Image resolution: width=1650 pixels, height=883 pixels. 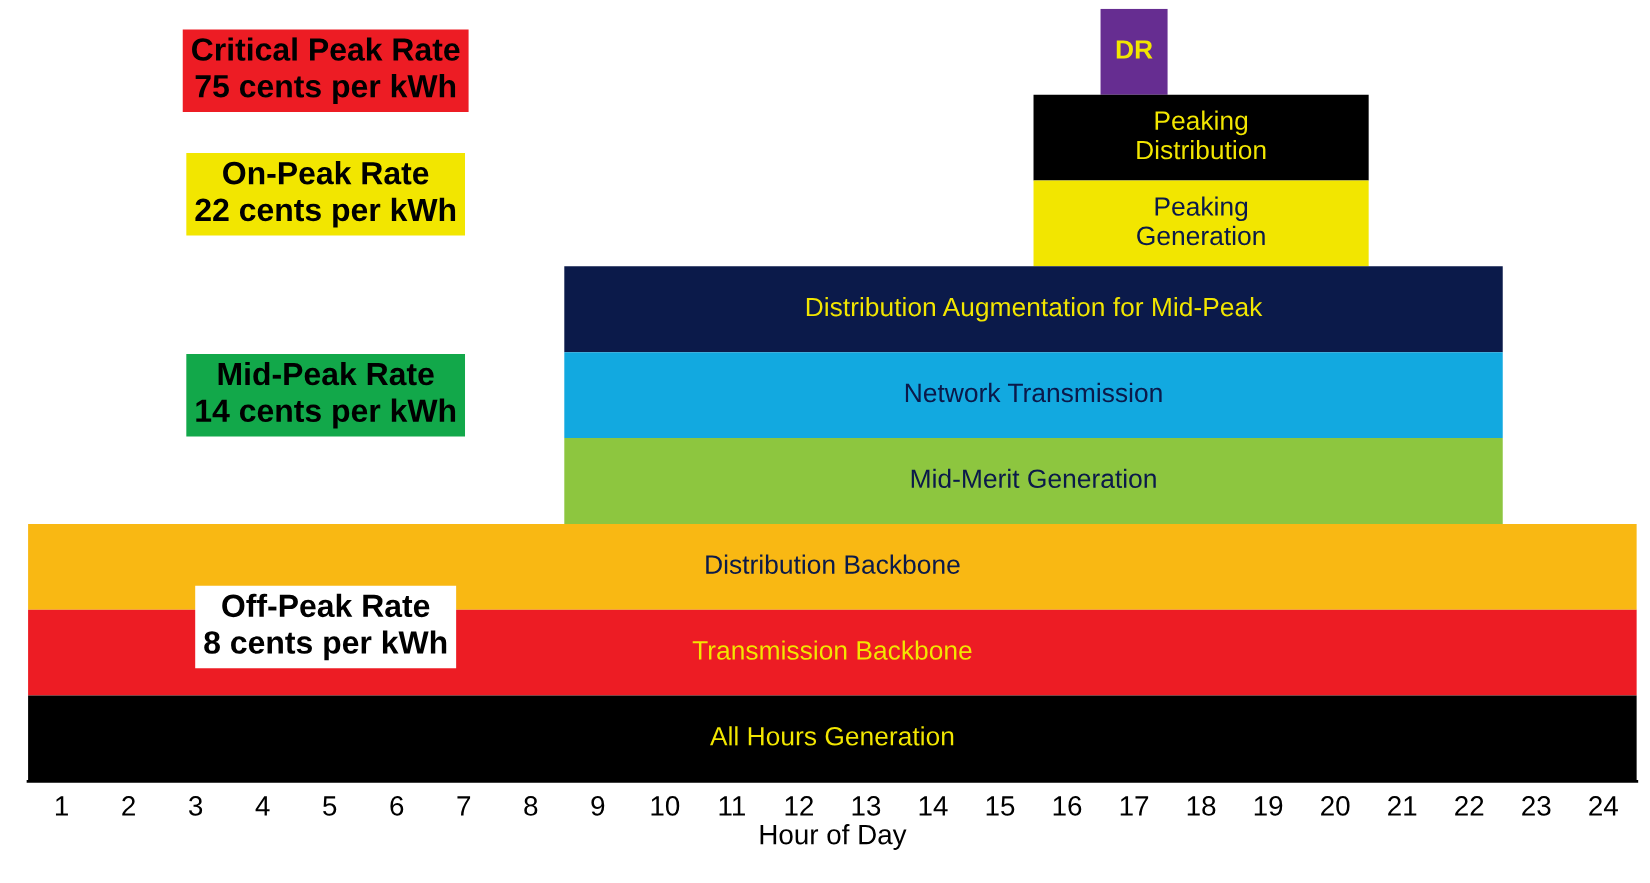 I want to click on x-tick-label: 8, so click(x=531, y=806).